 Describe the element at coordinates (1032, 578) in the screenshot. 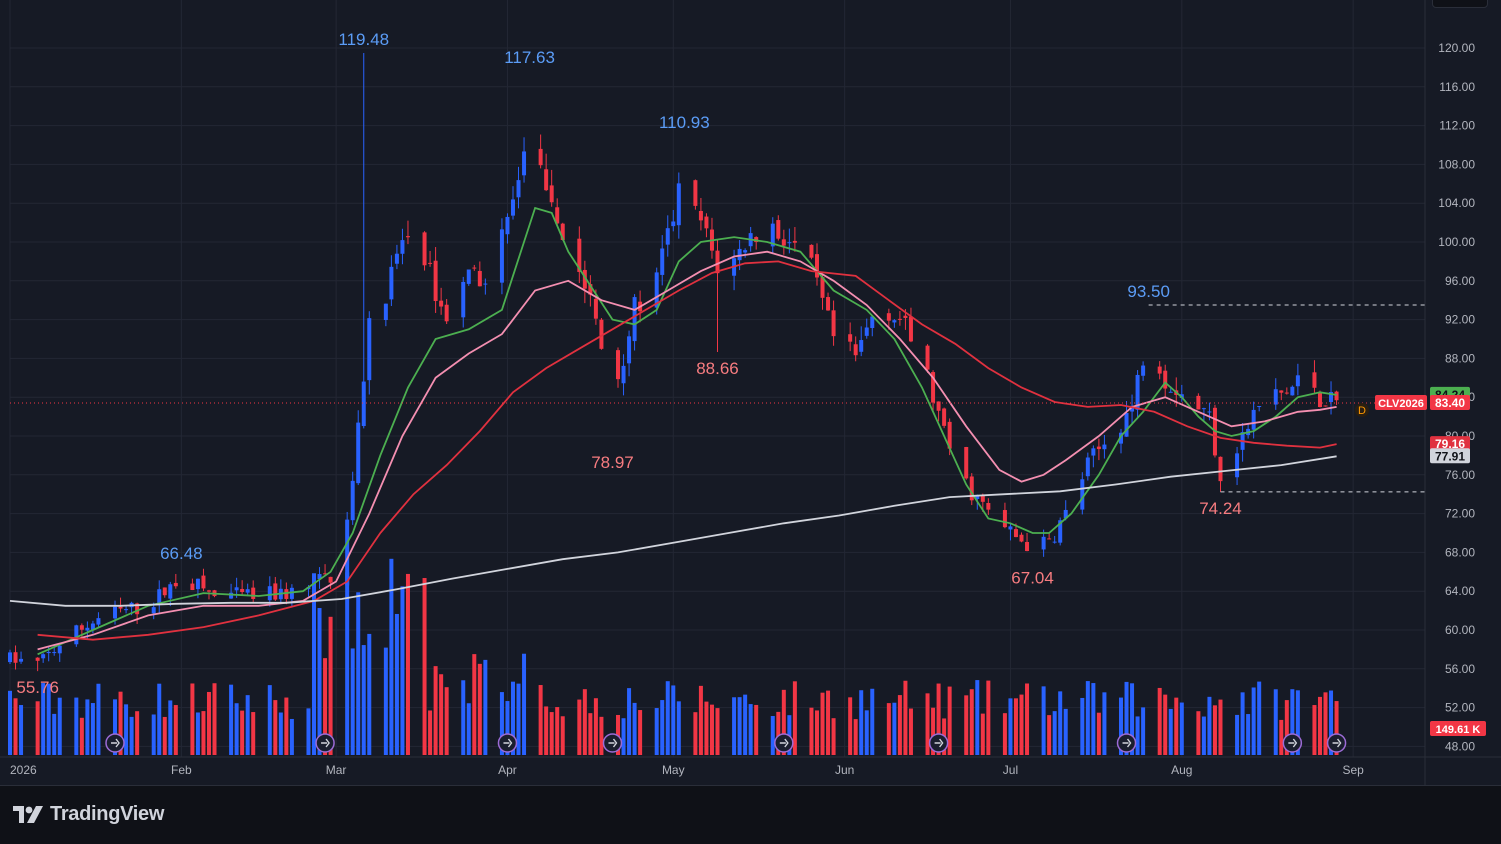

I see `price-extreme-label: 67.04` at that location.